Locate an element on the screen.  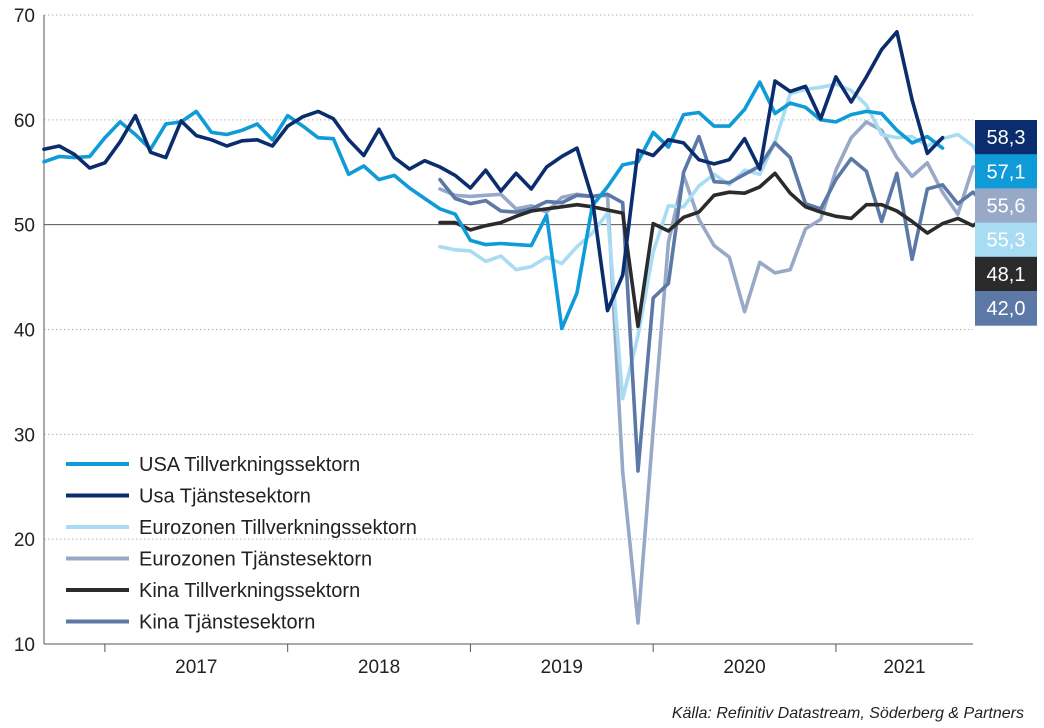
value-badge-label: 42,0 is located at coordinates (1006, 309).